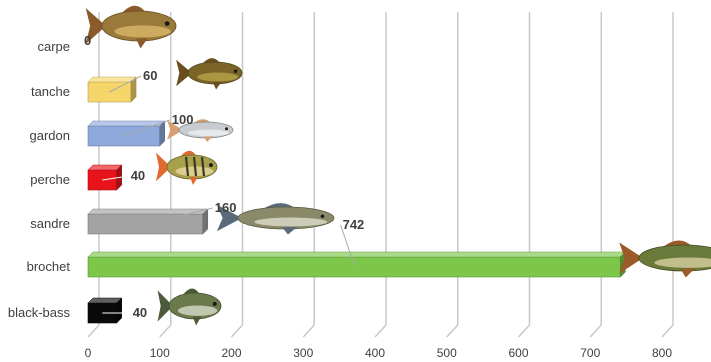 The image size is (711, 362). What do you see at coordinates (49, 266) in the screenshot?
I see `category-label-brochet: brochet` at bounding box center [49, 266].